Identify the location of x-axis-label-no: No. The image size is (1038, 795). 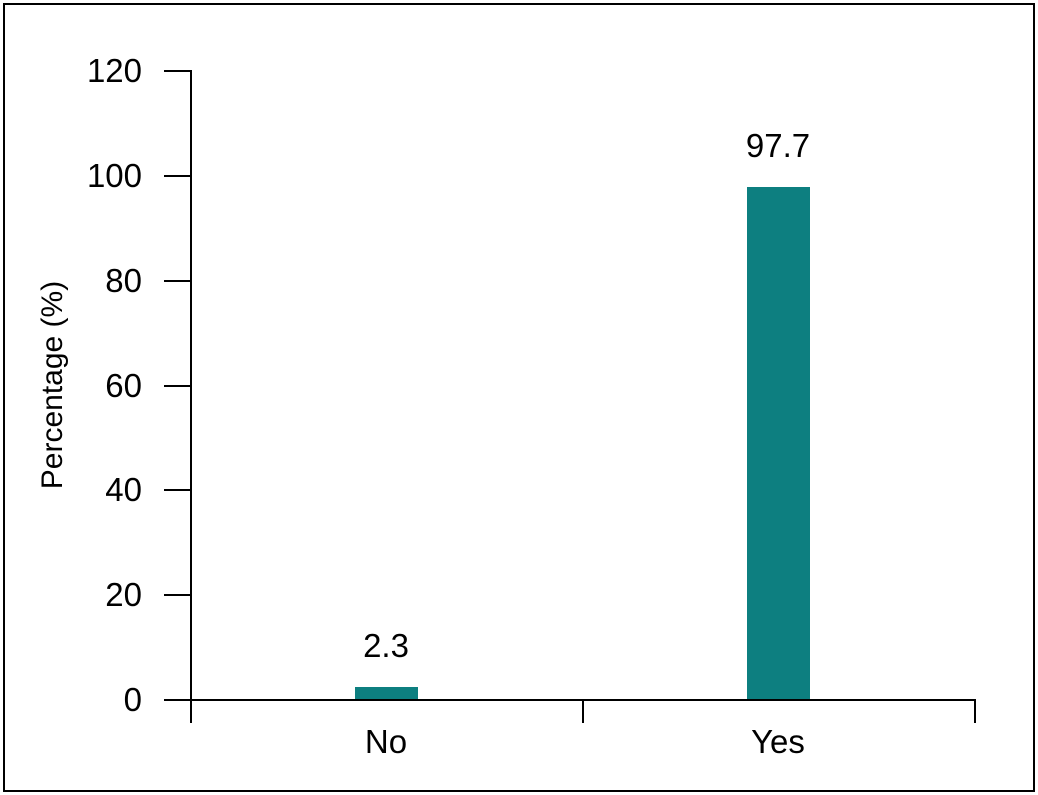
(386, 741).